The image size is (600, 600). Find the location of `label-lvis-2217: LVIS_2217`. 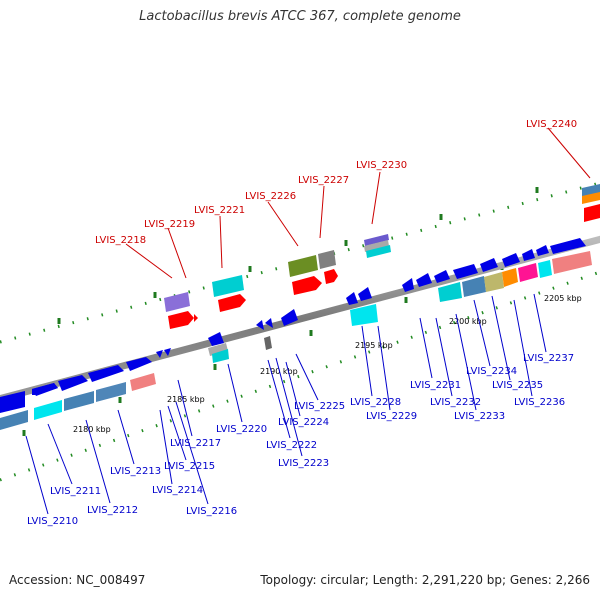

label-lvis-2217: LVIS_2217 is located at coordinates (195, 443).